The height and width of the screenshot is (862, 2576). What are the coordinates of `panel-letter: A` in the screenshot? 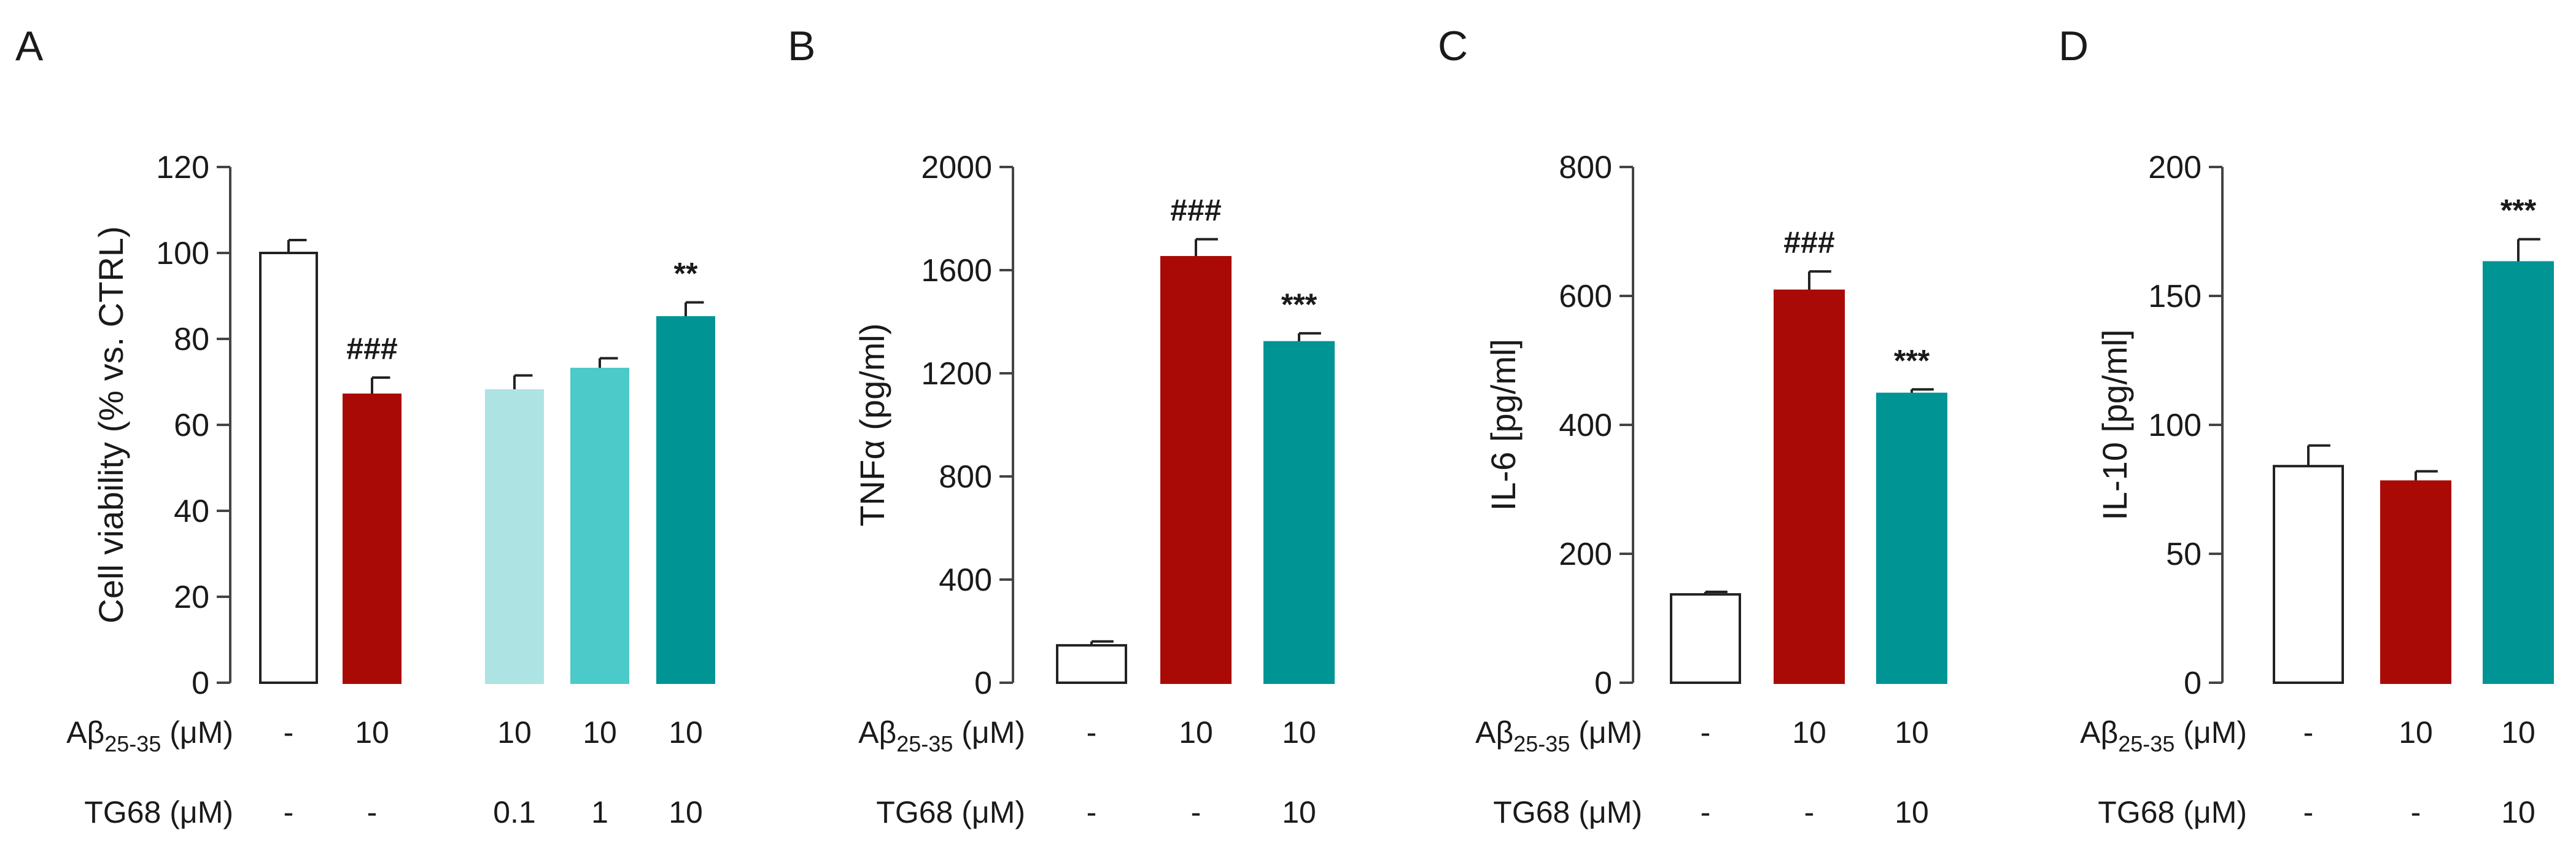 It's located at (29, 46).